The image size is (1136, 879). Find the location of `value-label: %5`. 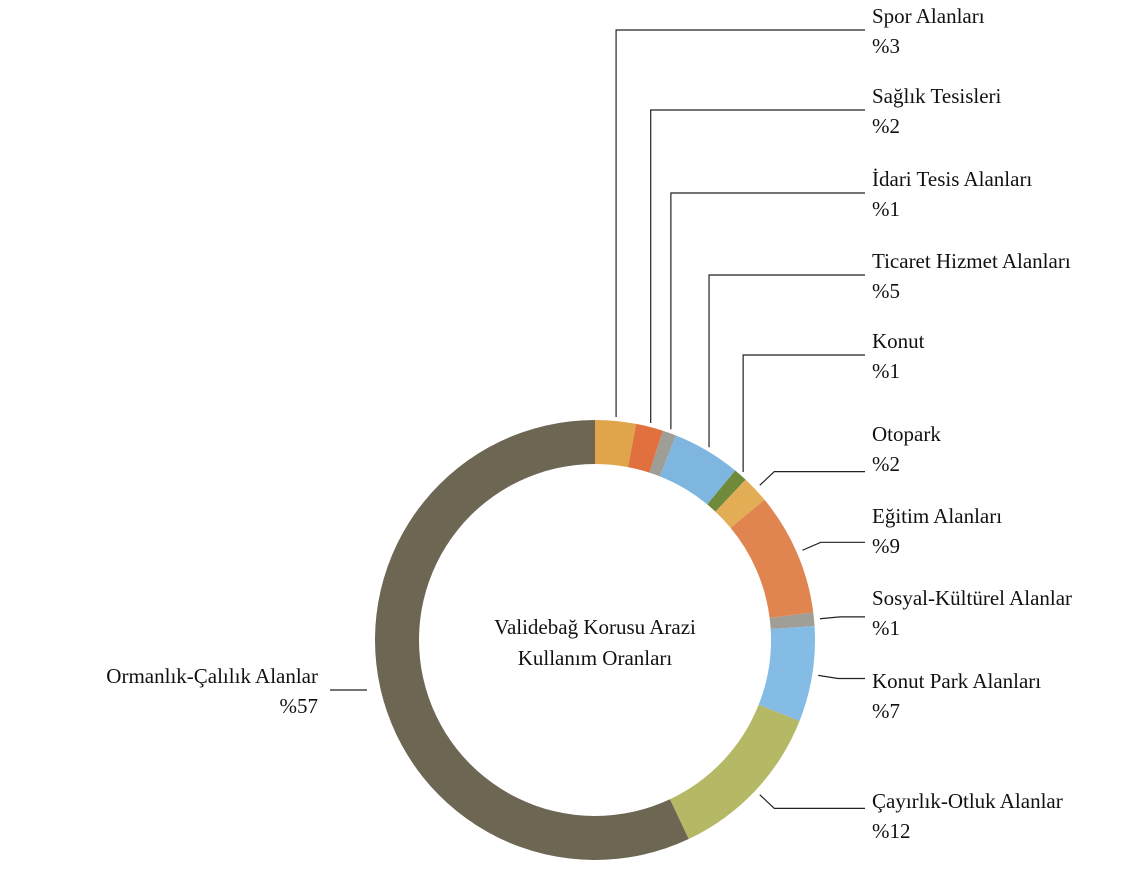

value-label: %5 is located at coordinates (886, 291).